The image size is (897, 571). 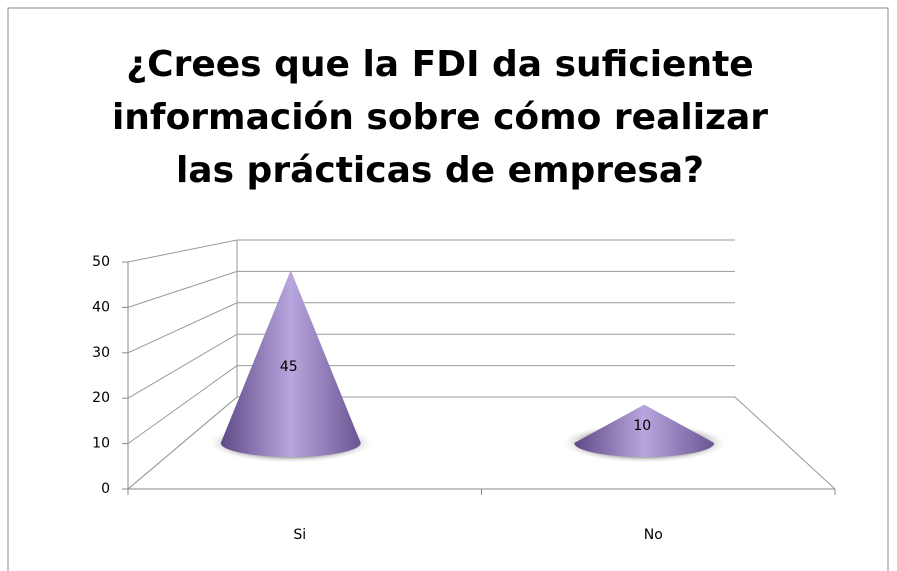 What do you see at coordinates (101, 262) in the screenshot?
I see `y-tick-label: 50` at bounding box center [101, 262].